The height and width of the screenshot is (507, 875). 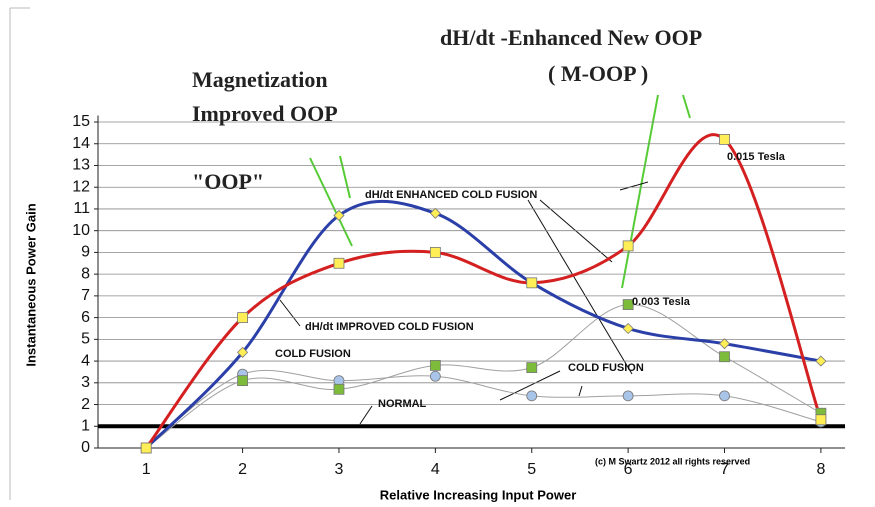 What do you see at coordinates (628, 469) in the screenshot?
I see `x-tick-label: 6` at bounding box center [628, 469].